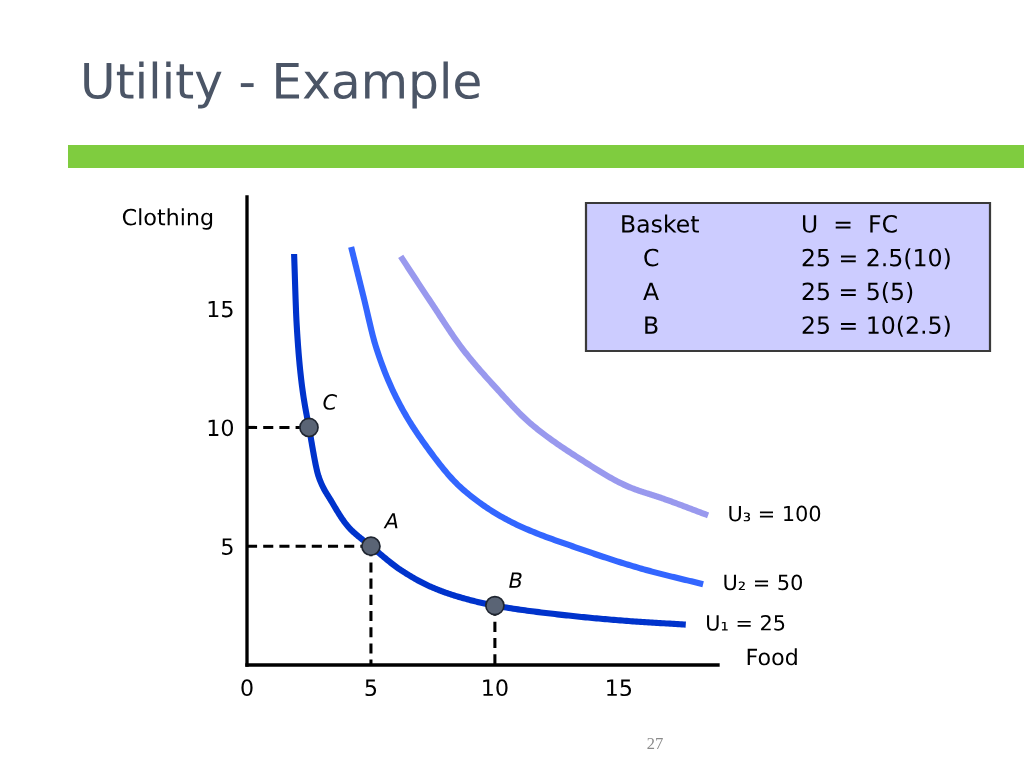  I want to click on x-tick-label: 15, so click(619, 688).